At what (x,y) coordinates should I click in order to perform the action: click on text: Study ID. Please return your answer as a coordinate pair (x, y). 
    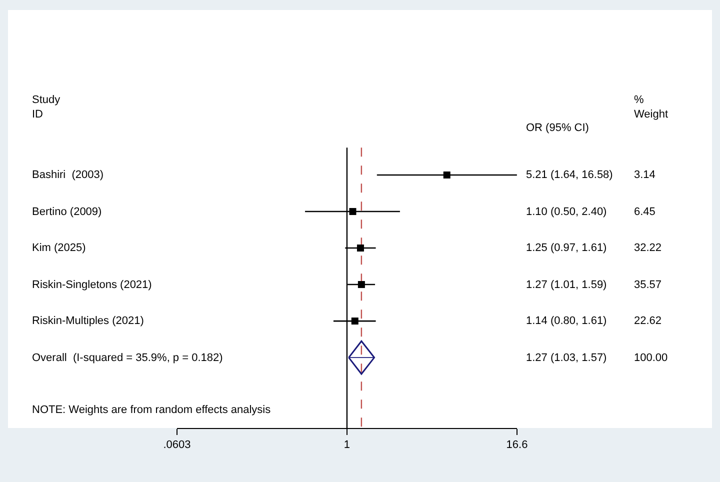
    Looking at the image, I should click on (46, 107).